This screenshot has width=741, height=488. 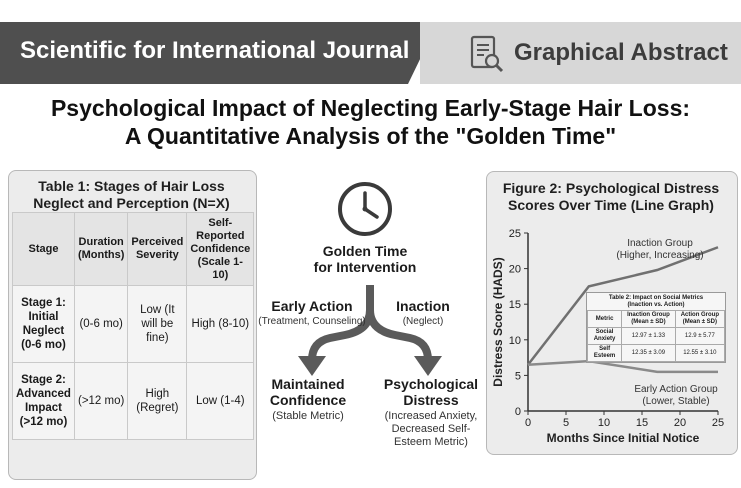 I want to click on arrow-right-icon, so click(x=428, y=366).